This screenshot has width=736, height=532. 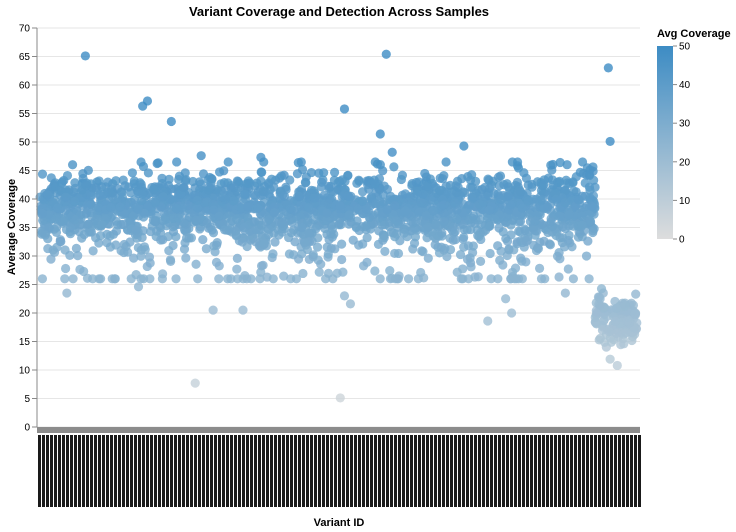 What do you see at coordinates (685, 162) in the screenshot?
I see `legend-tick-label: 20` at bounding box center [685, 162].